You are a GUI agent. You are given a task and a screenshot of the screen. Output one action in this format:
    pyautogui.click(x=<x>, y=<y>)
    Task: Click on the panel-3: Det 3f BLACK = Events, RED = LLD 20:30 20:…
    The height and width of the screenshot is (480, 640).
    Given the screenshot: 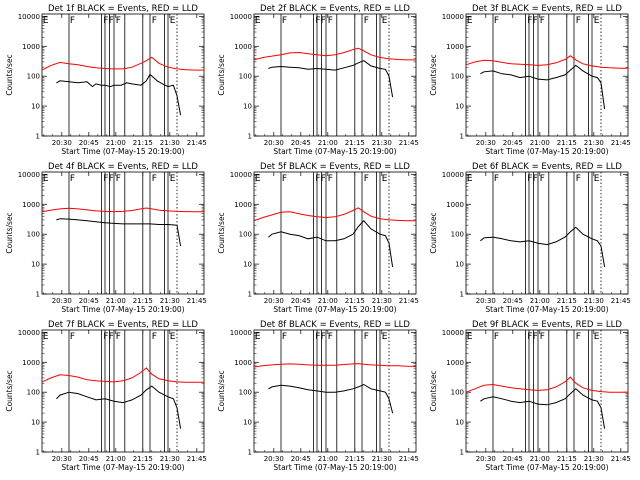 What is the action you would take?
    pyautogui.click(x=530, y=80)
    